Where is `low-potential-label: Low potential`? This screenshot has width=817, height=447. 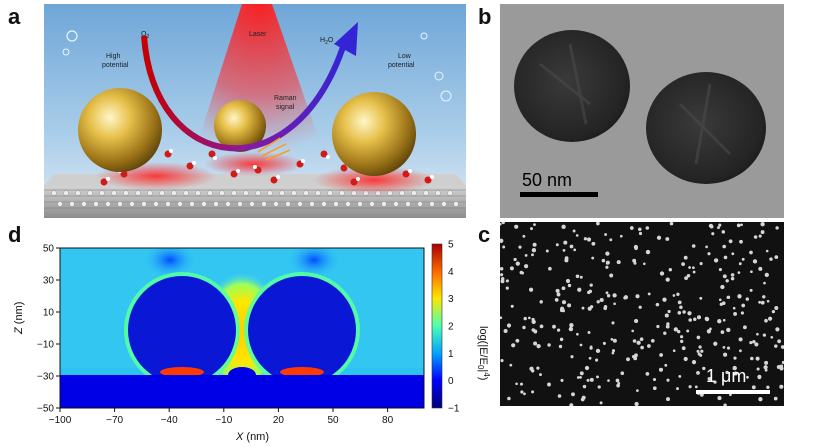 low-potential-label: Low potential is located at coordinates (401, 61).